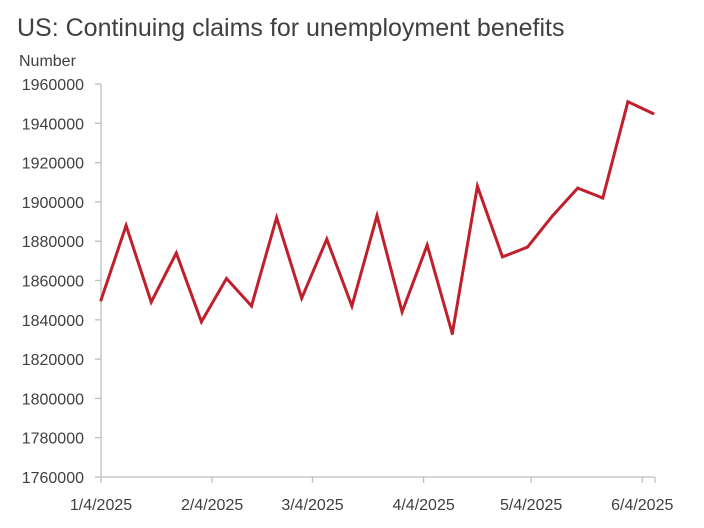 The height and width of the screenshot is (528, 704). What do you see at coordinates (47, 61) in the screenshot?
I see `y-axis-label: Number` at bounding box center [47, 61].